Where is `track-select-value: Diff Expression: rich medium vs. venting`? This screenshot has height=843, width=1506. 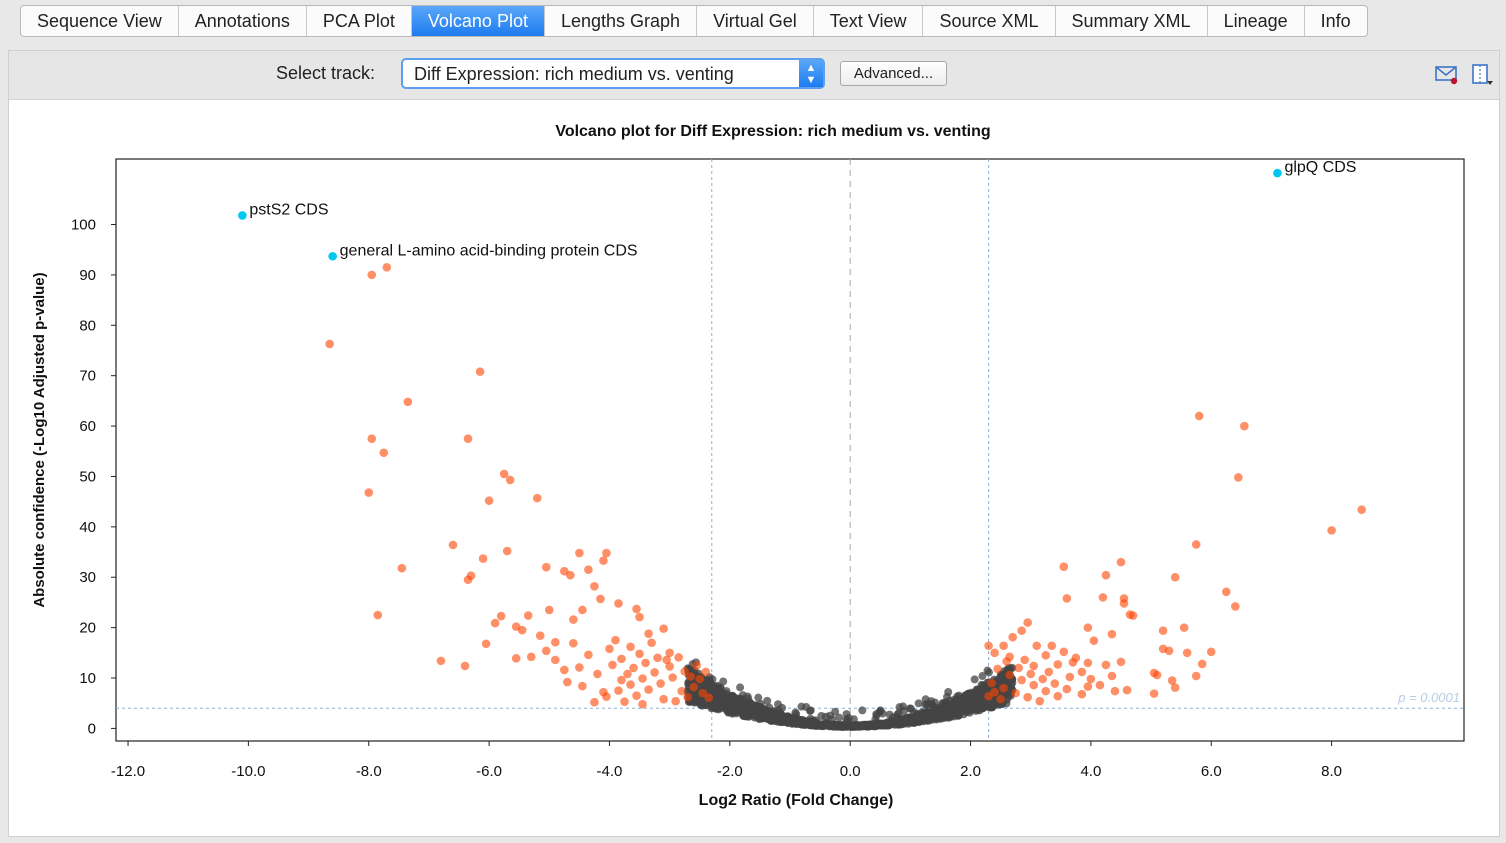
track-select-value: Diff Expression: rich medium vs. venting is located at coordinates (574, 74).